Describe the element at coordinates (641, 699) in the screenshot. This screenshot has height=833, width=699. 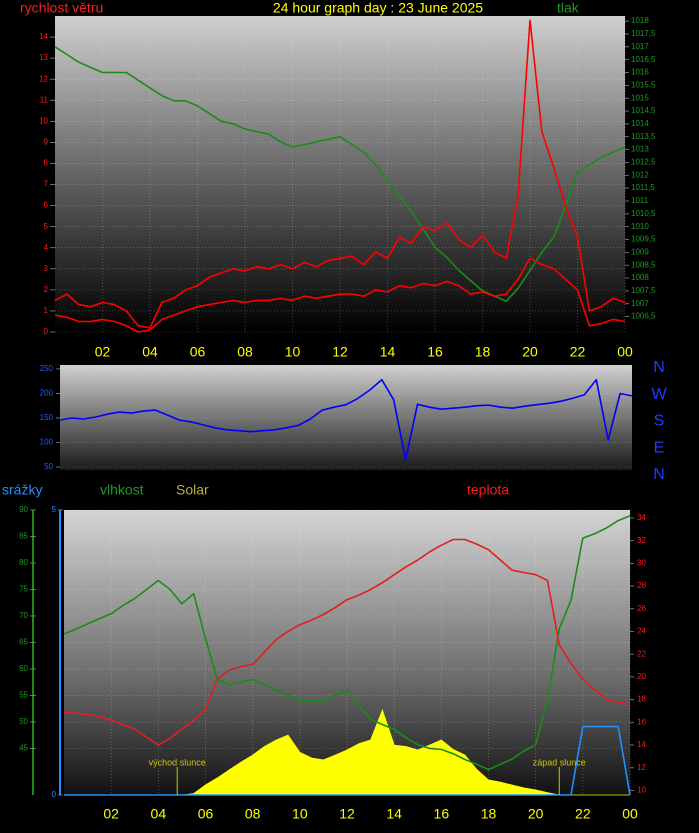
I see `y-tick-label: 18` at that location.